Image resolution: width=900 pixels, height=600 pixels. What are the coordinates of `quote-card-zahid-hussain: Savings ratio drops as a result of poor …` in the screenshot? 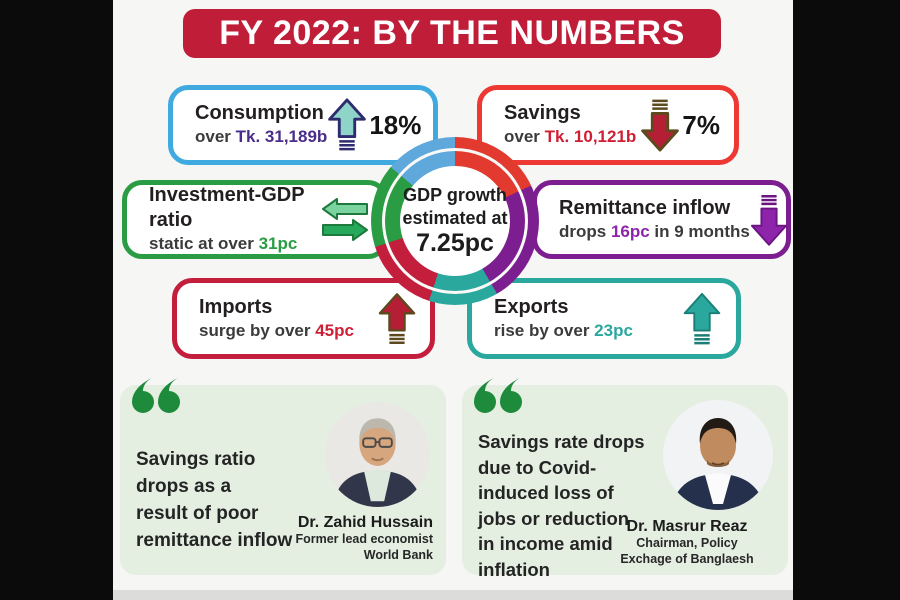 It's located at (283, 476).